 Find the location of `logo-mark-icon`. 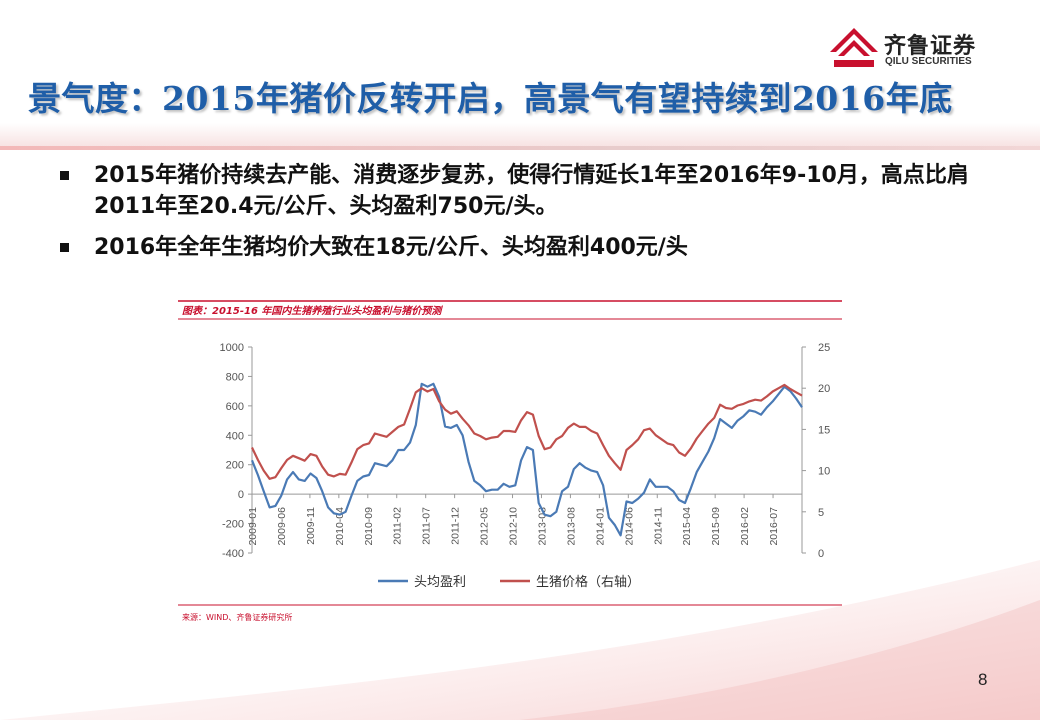

logo-mark-icon is located at coordinates (854, 47).